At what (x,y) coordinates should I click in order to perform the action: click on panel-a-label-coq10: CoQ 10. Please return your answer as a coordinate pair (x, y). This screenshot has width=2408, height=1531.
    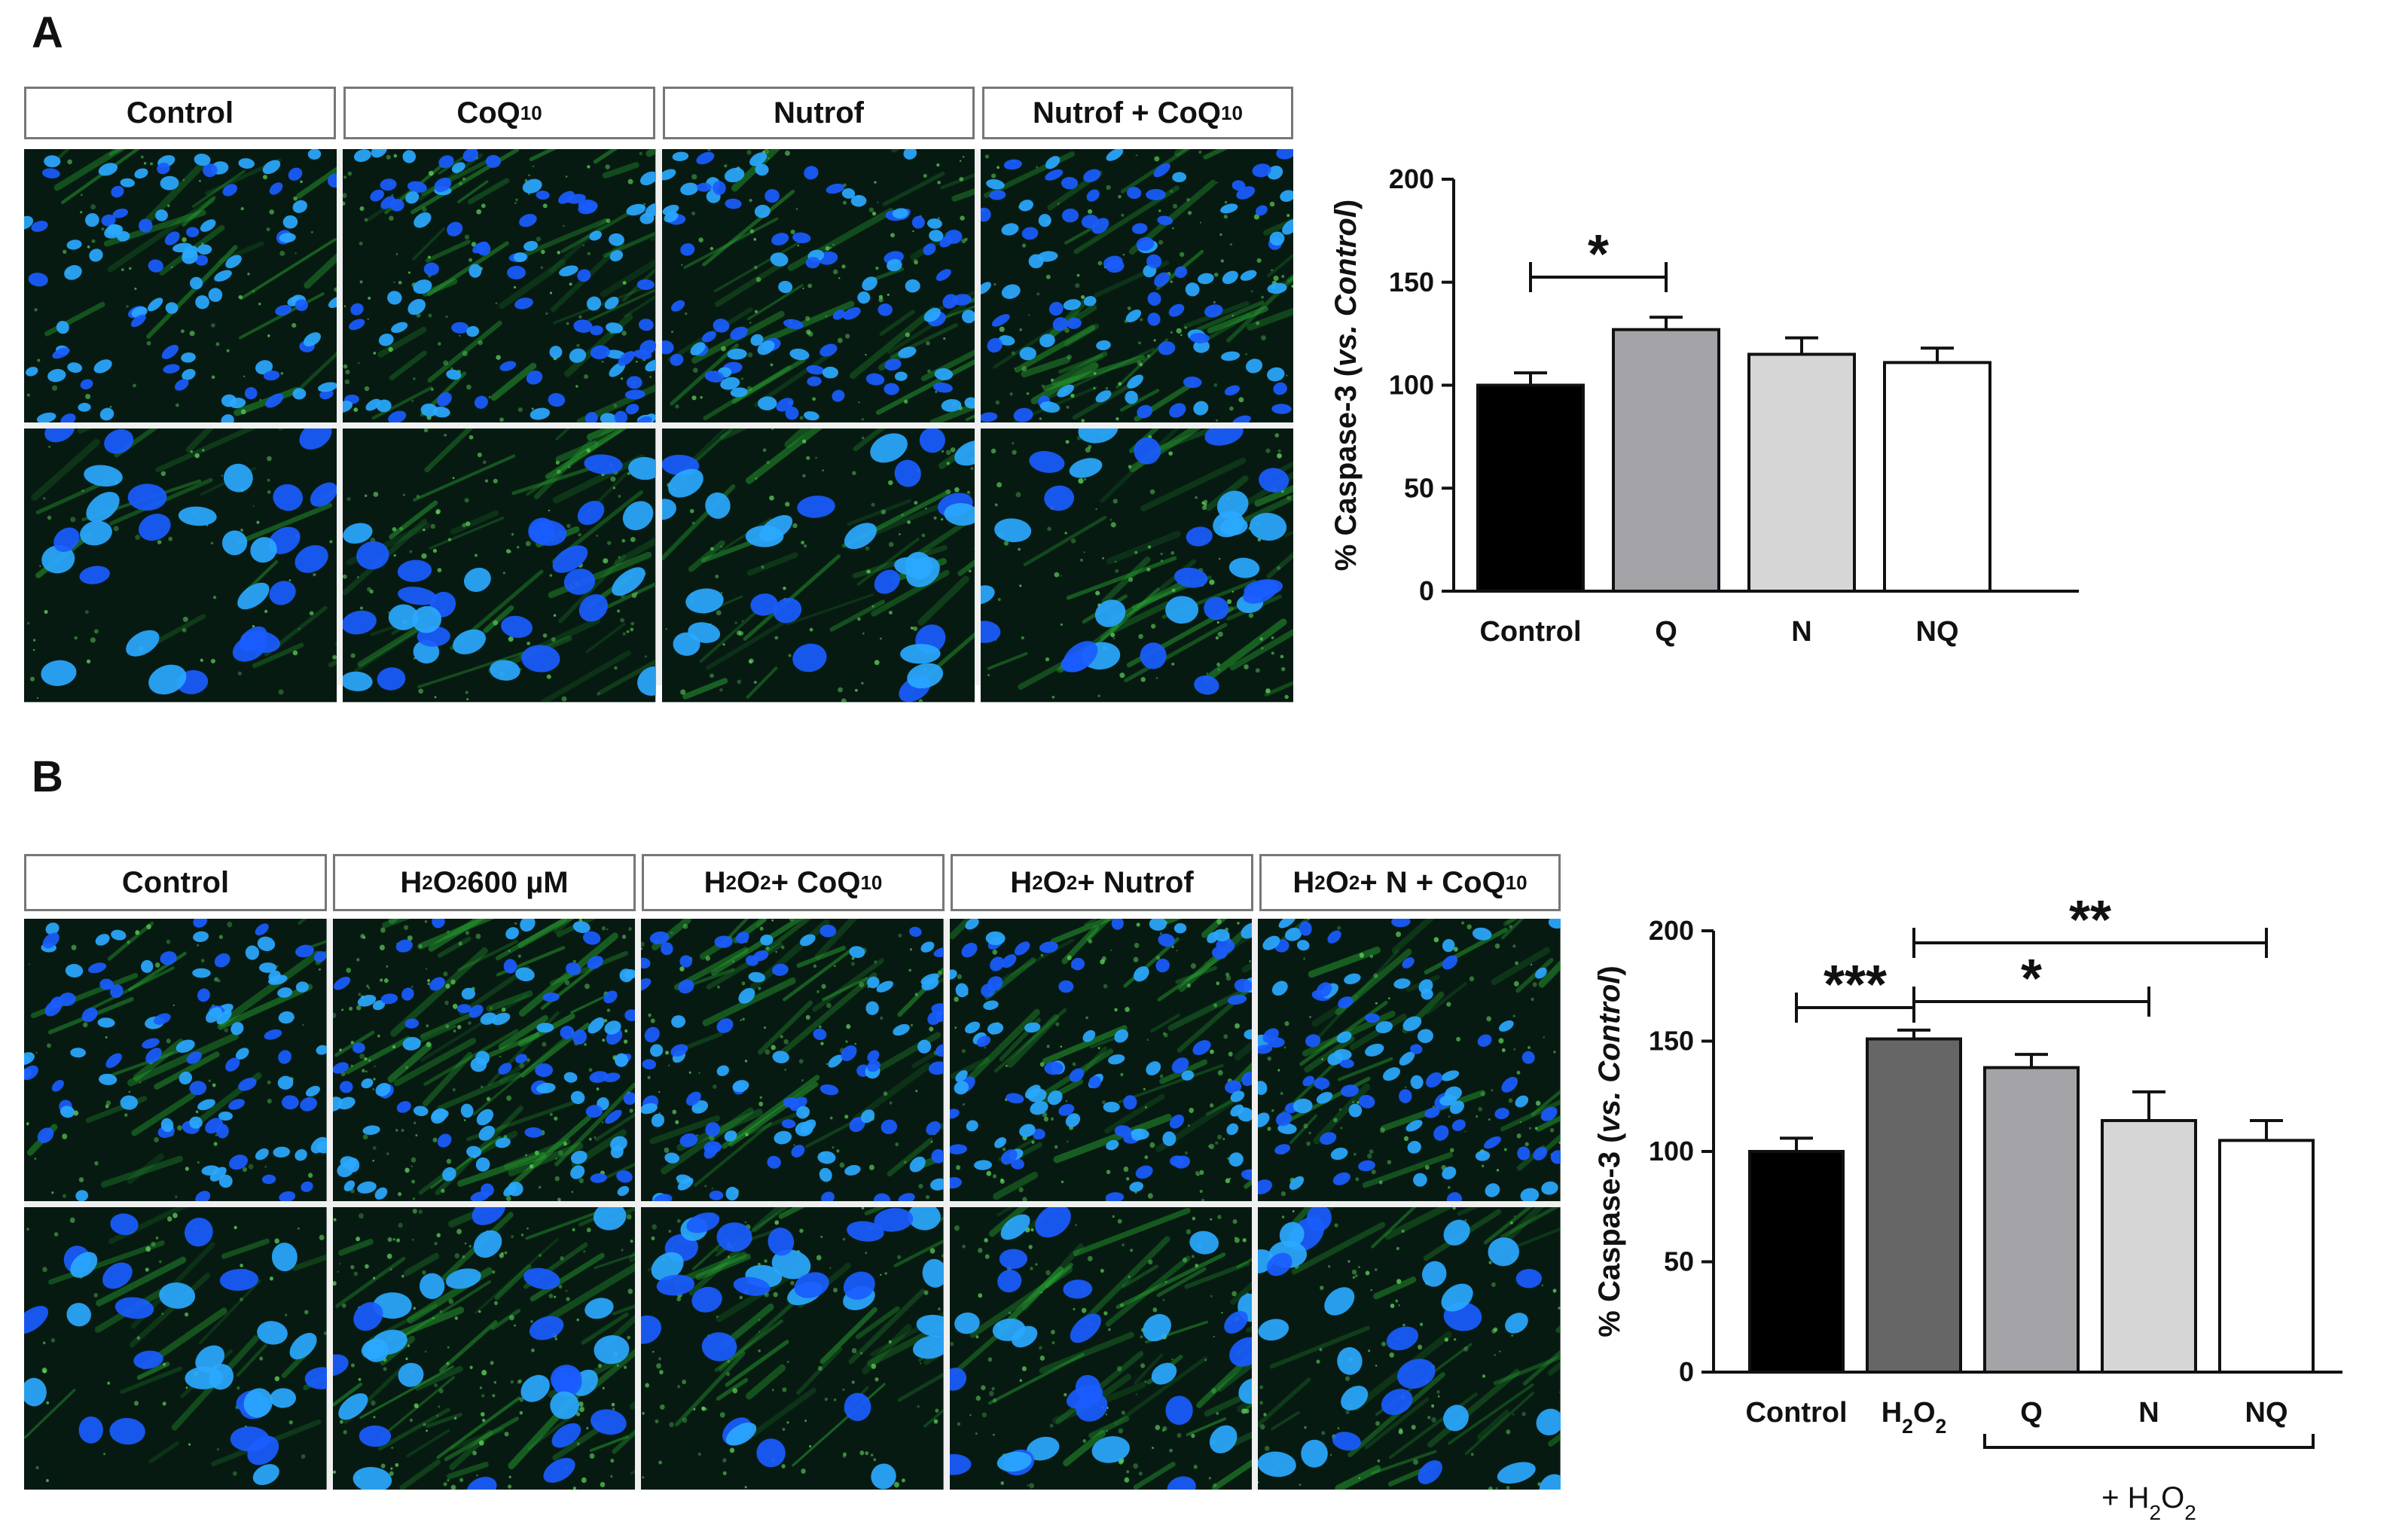
    Looking at the image, I should click on (499, 113).